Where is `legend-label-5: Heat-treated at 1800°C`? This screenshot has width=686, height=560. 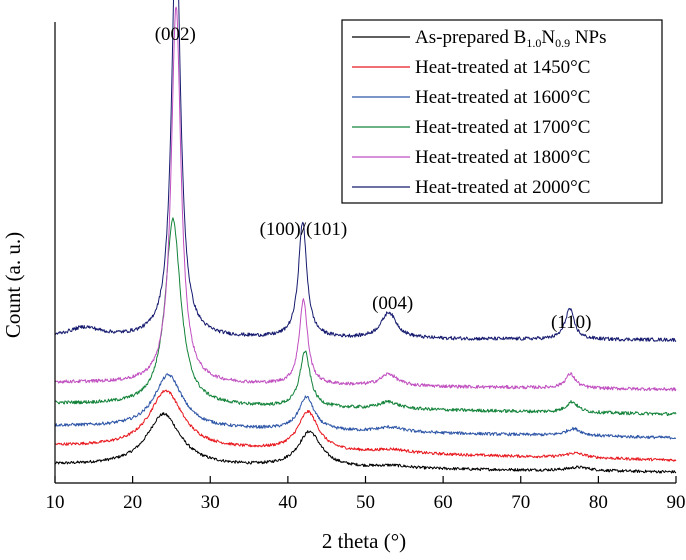
legend-label-5: Heat-treated at 1800°C is located at coordinates (502, 157).